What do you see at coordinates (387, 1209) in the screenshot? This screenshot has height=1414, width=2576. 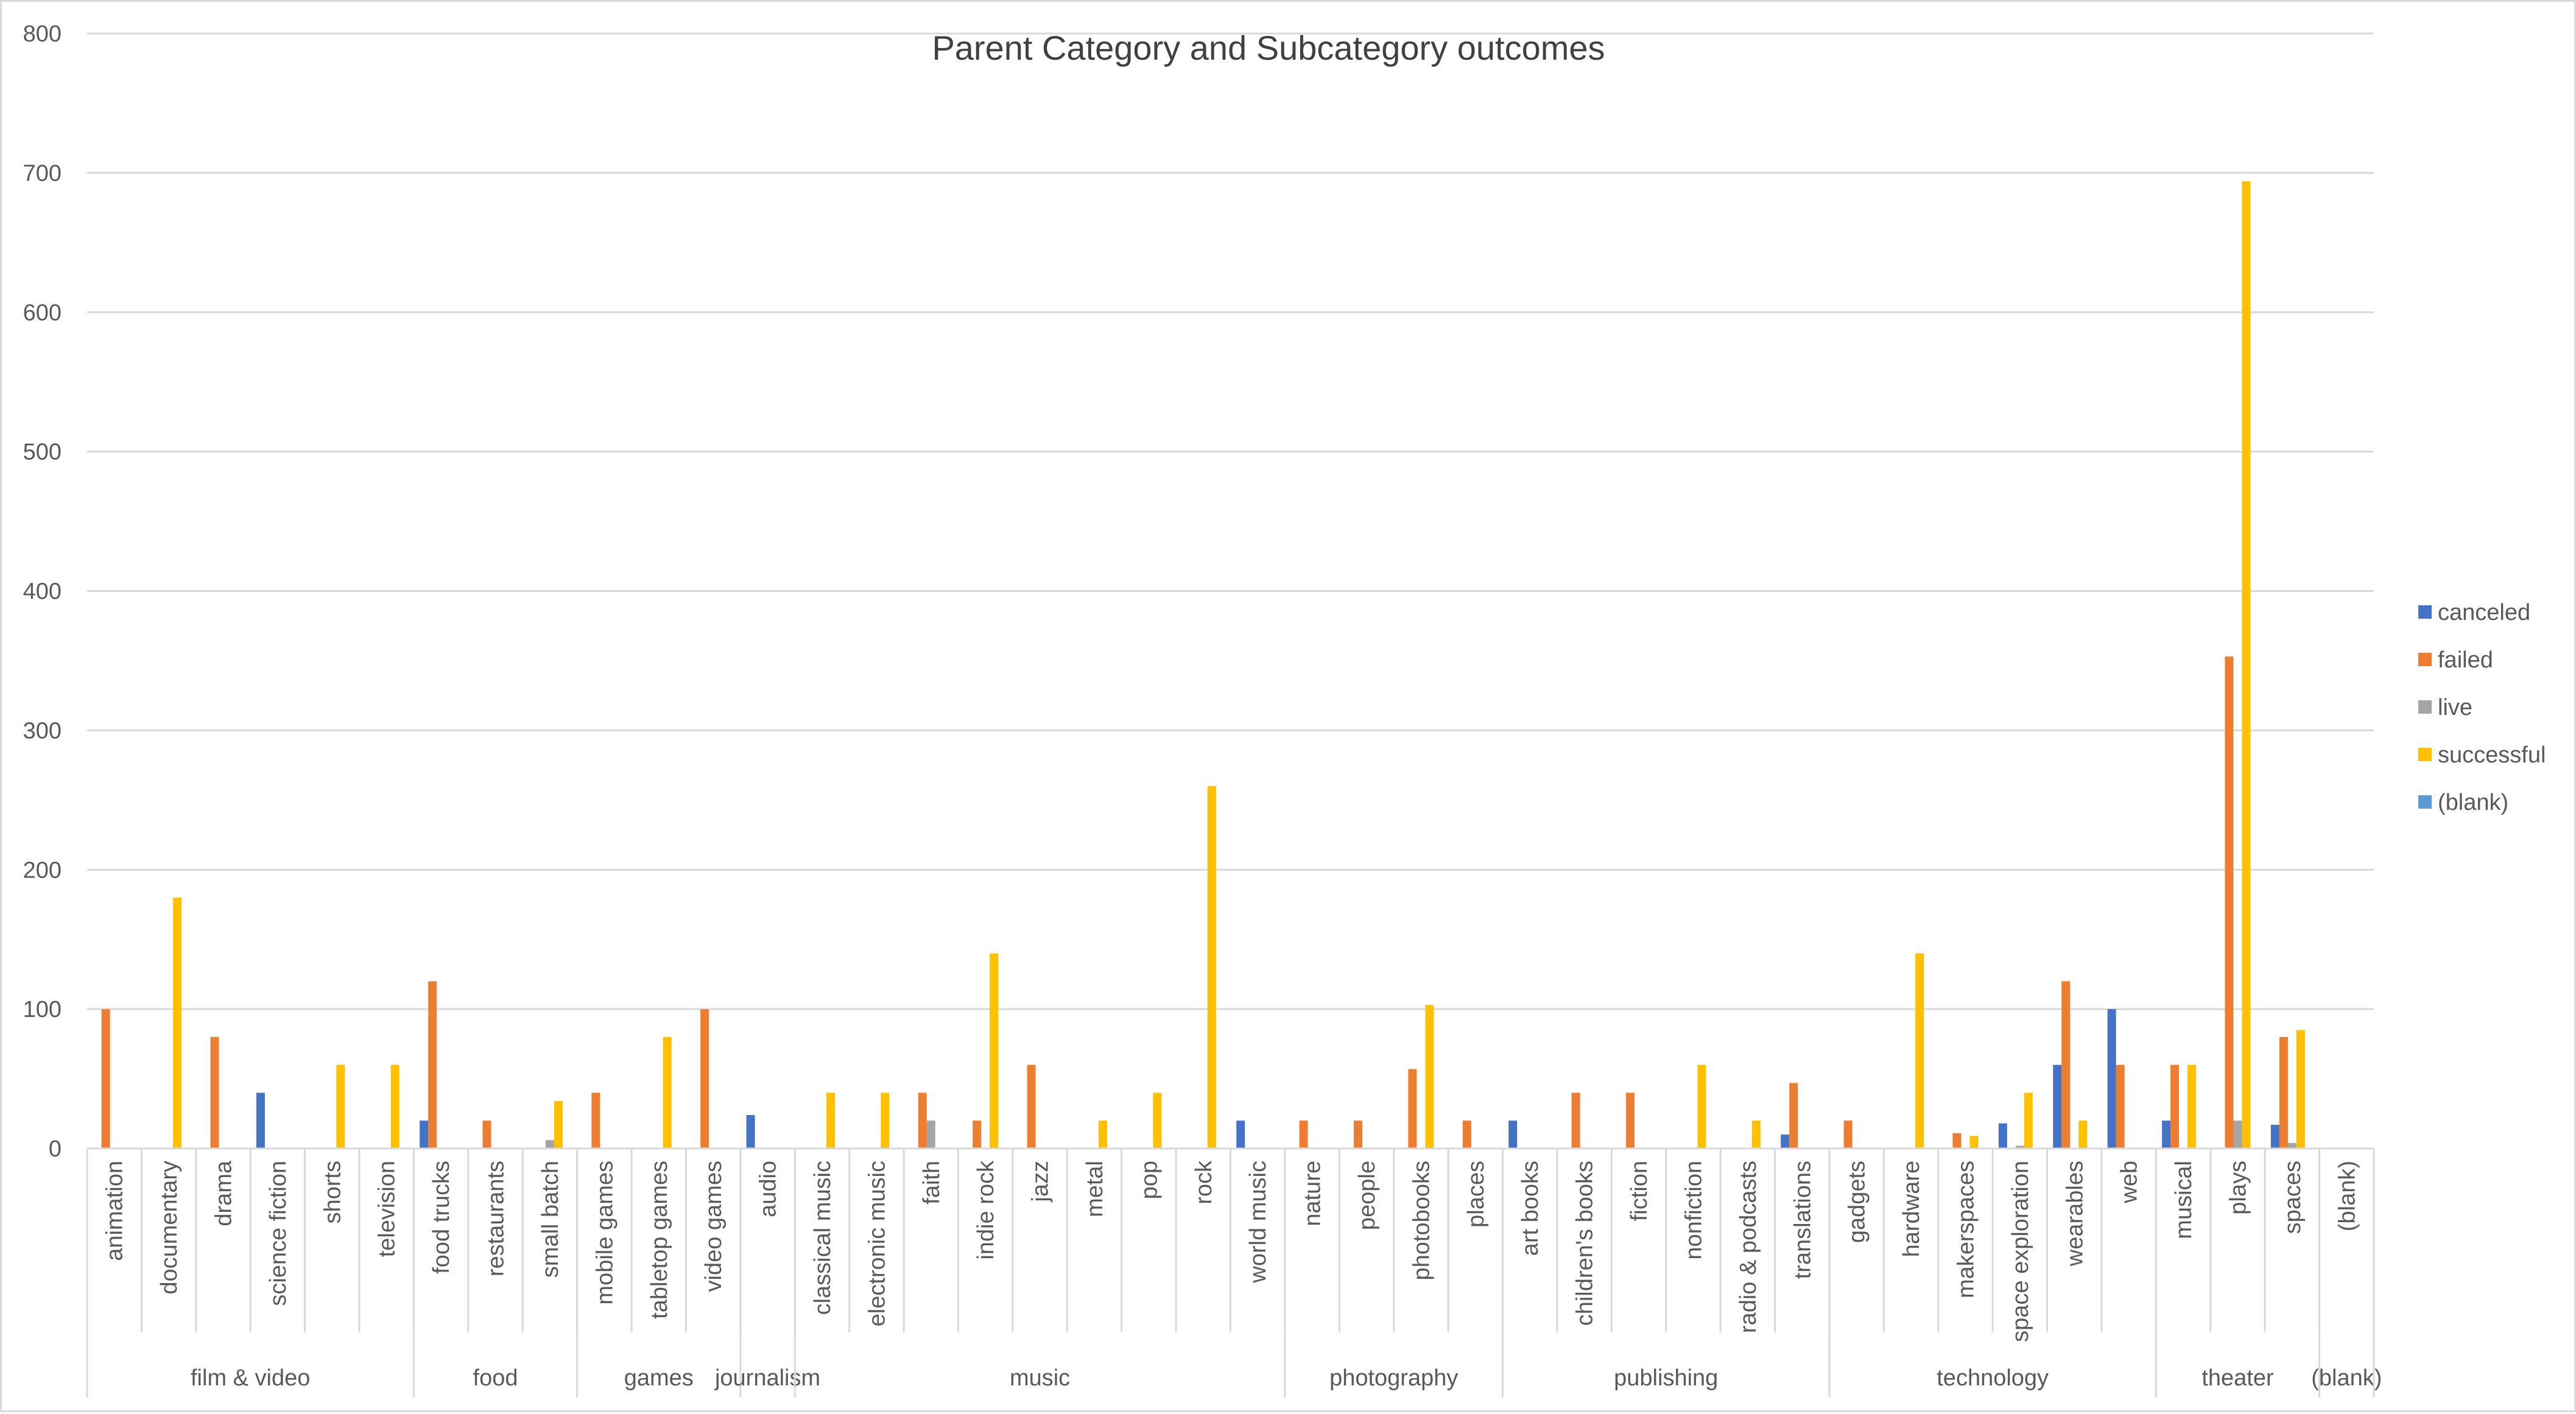 I see `x-tick-label: television` at bounding box center [387, 1209].